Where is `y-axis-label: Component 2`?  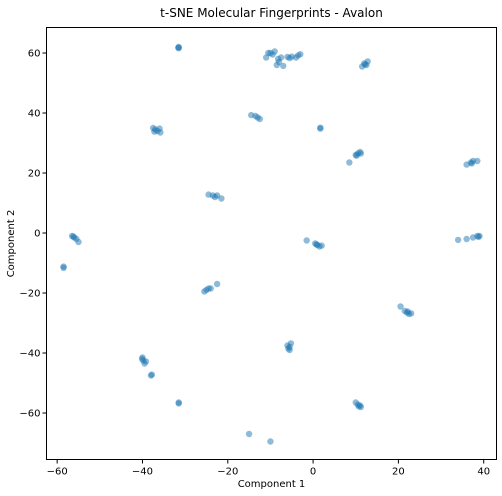
y-axis-label: Component 2 is located at coordinates (11, 244).